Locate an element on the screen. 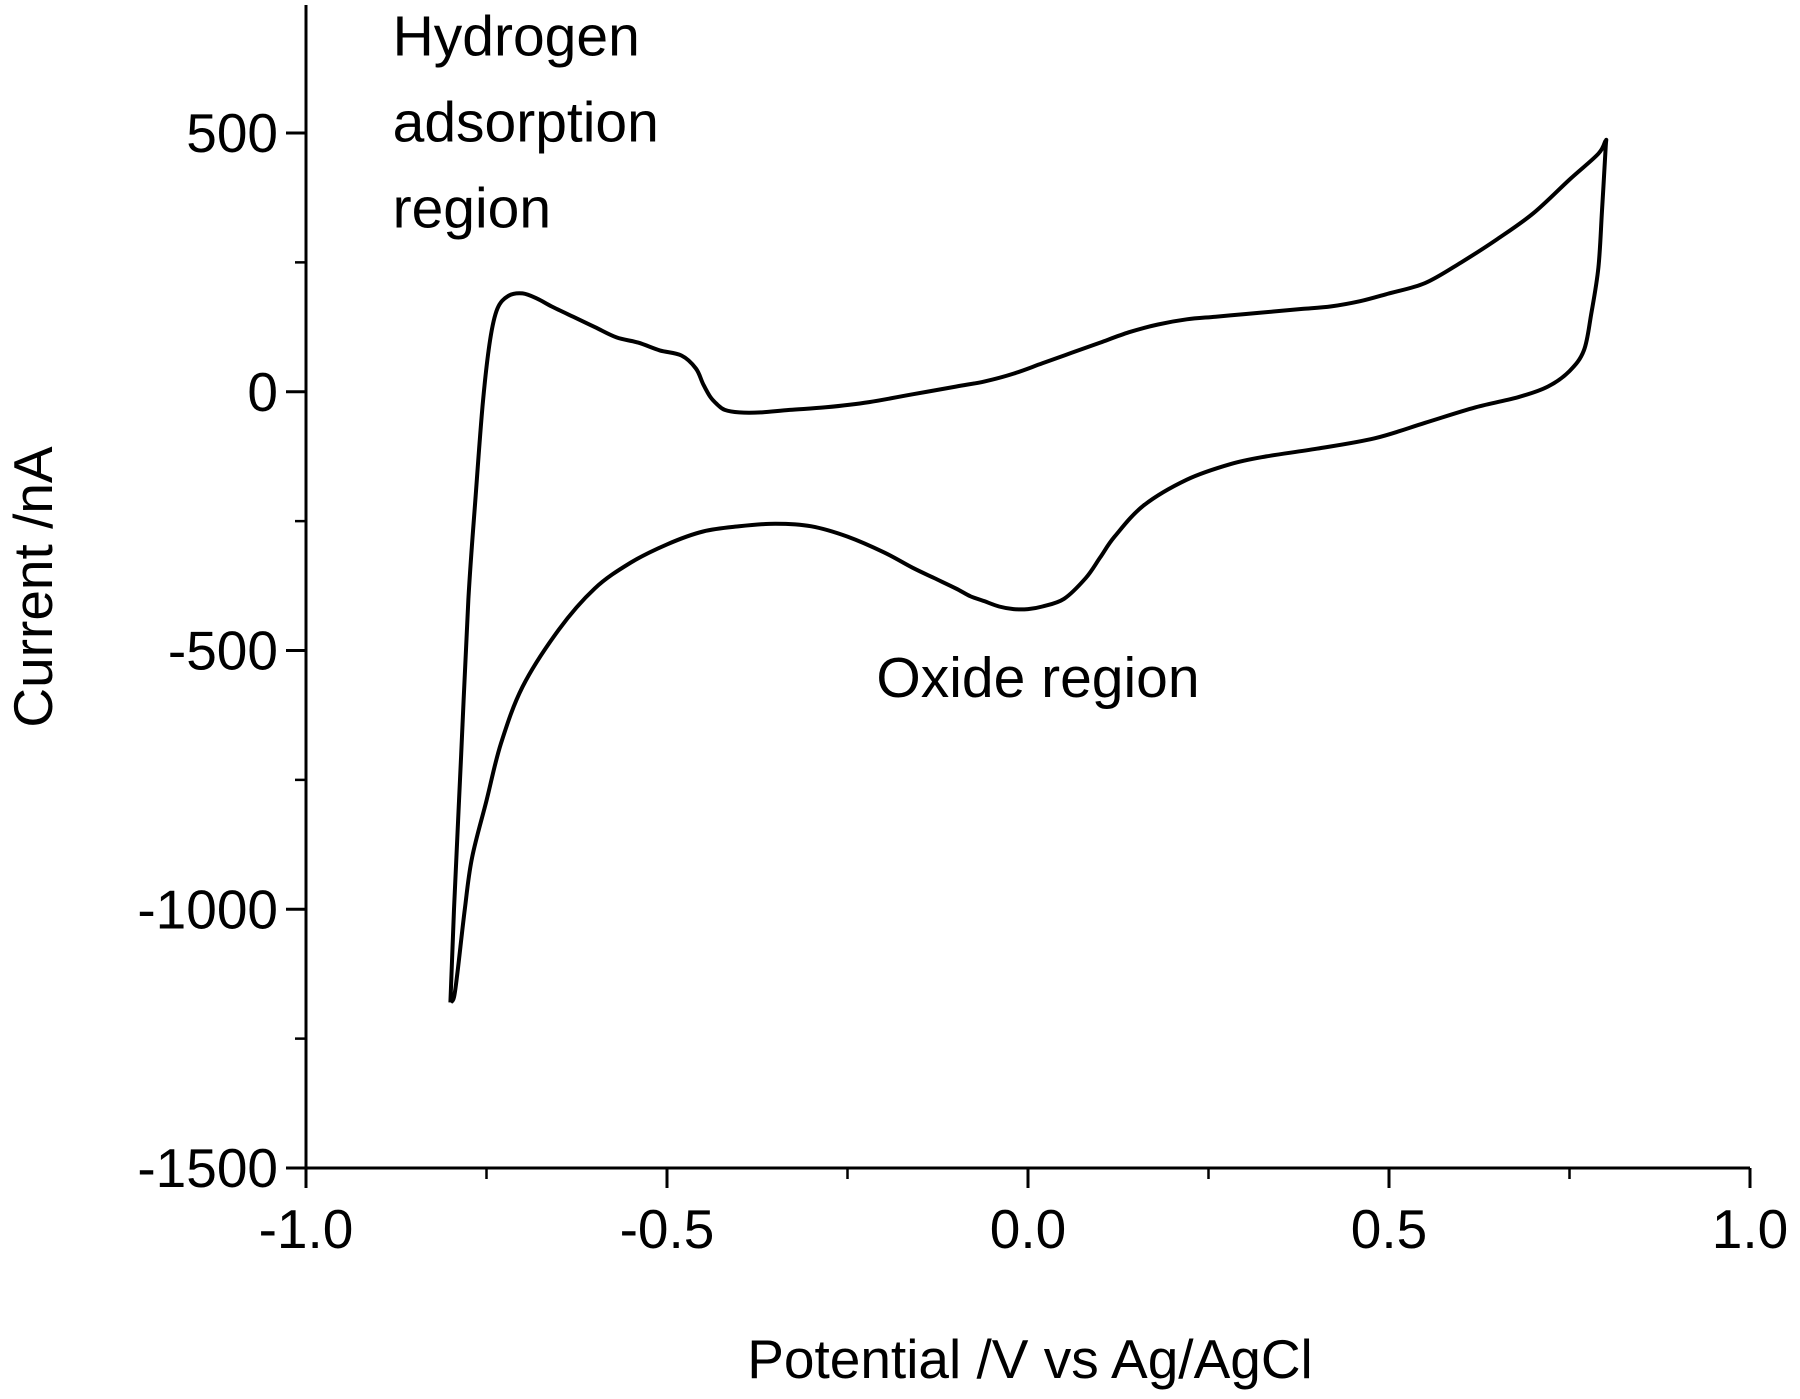 Image resolution: width=1800 pixels, height=1399 pixels. hydrogen-region-label: Hydrogen is located at coordinates (516, 36).